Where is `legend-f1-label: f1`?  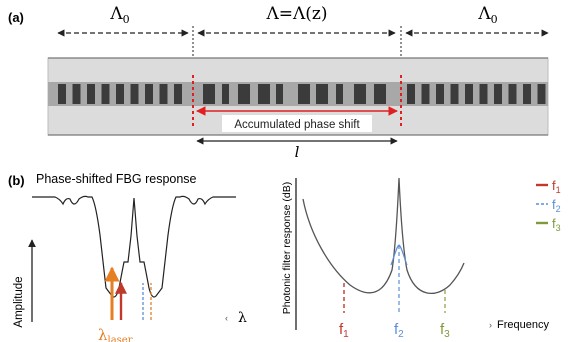
legend-f1-label: f1 is located at coordinates (556, 186).